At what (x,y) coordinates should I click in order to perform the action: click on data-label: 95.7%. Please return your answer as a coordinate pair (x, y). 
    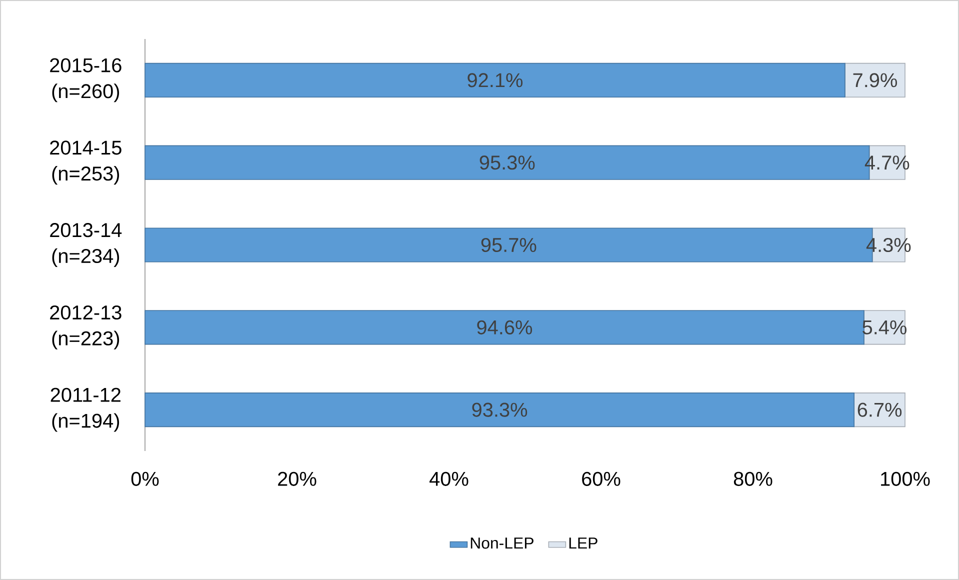
    Looking at the image, I should click on (508, 245).